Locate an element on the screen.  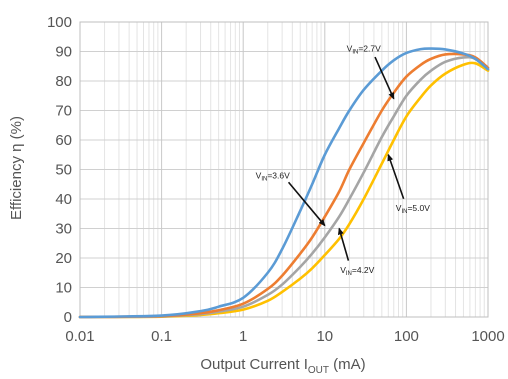
x-axis-label-prefix: Output Current I is located at coordinates (254, 364).